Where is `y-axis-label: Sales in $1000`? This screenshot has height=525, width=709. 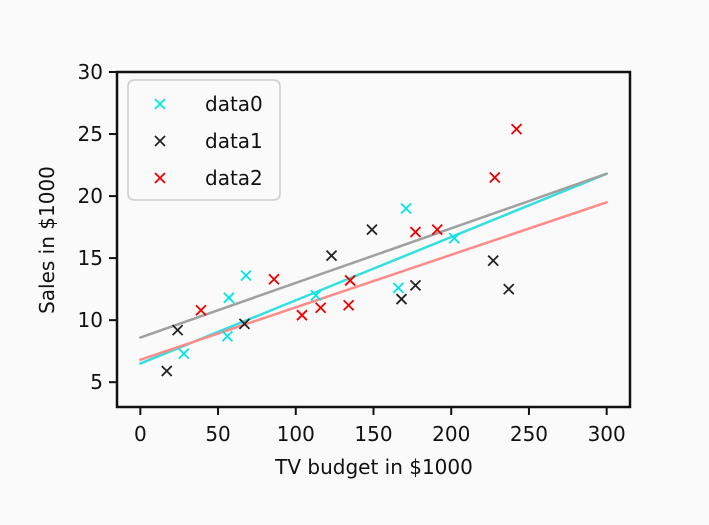 y-axis-label: Sales in $1000 is located at coordinates (47, 240).